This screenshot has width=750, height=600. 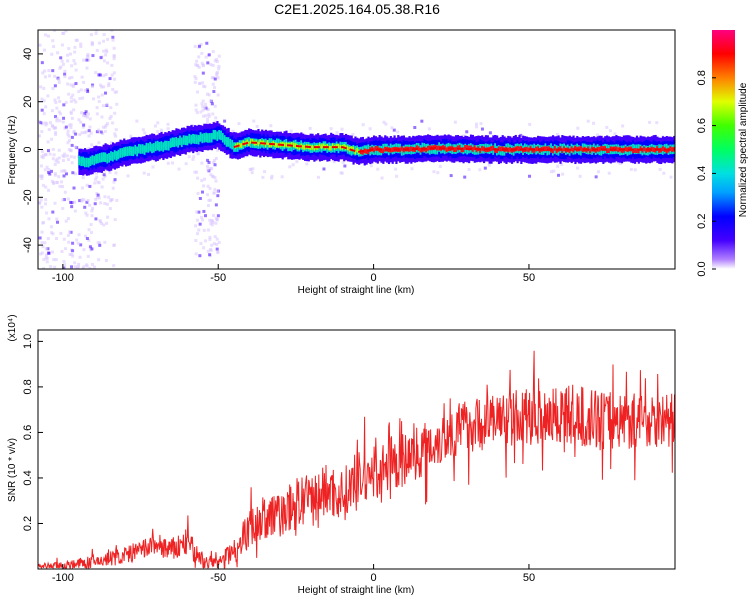 What do you see at coordinates (218, 578) in the screenshot?
I see `x-tick-label: -50` at bounding box center [218, 578].